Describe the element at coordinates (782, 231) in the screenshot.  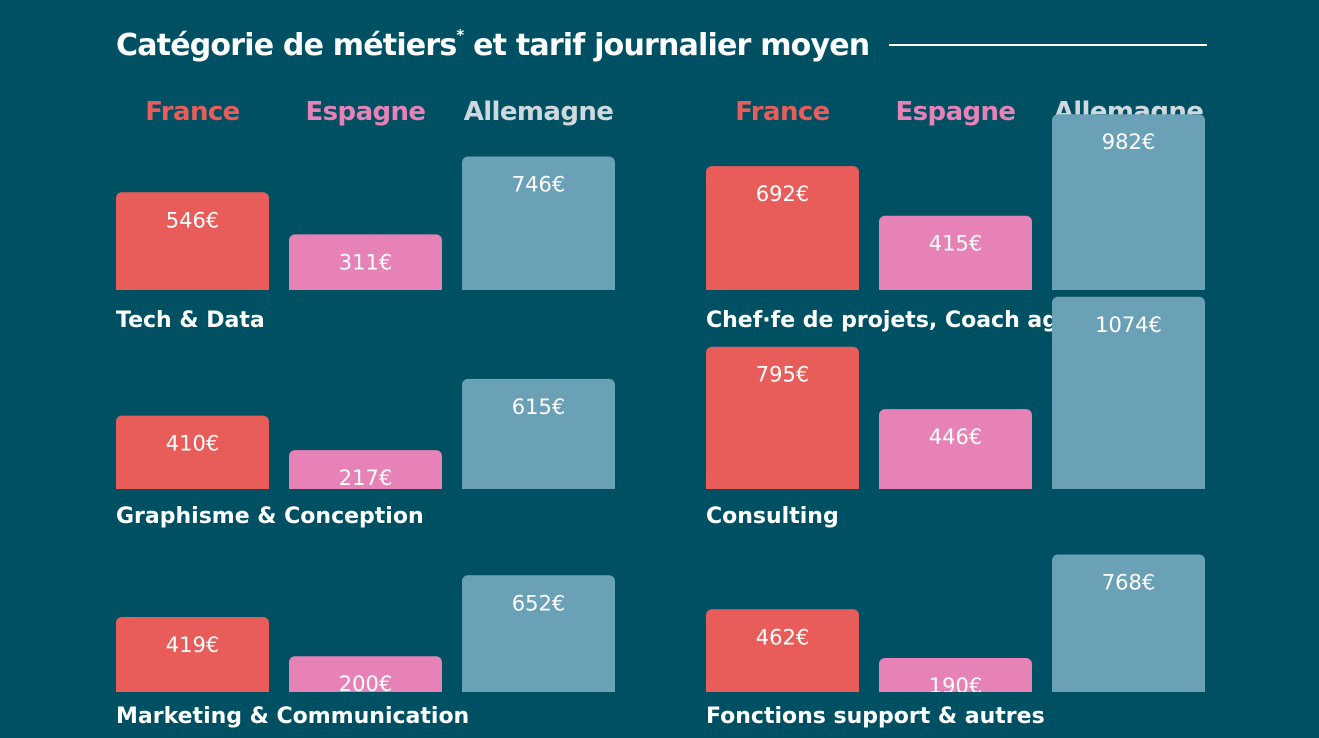
I see `bar-chef-fe-de-projets-coach-agile-france` at that location.